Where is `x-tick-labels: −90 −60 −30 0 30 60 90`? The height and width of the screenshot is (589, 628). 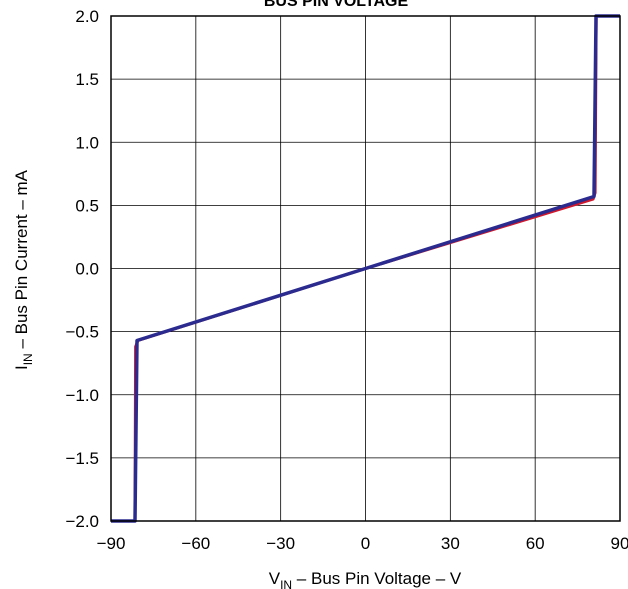
x-tick-labels: −90 −60 −30 0 30 60 90 is located at coordinates (362, 543).